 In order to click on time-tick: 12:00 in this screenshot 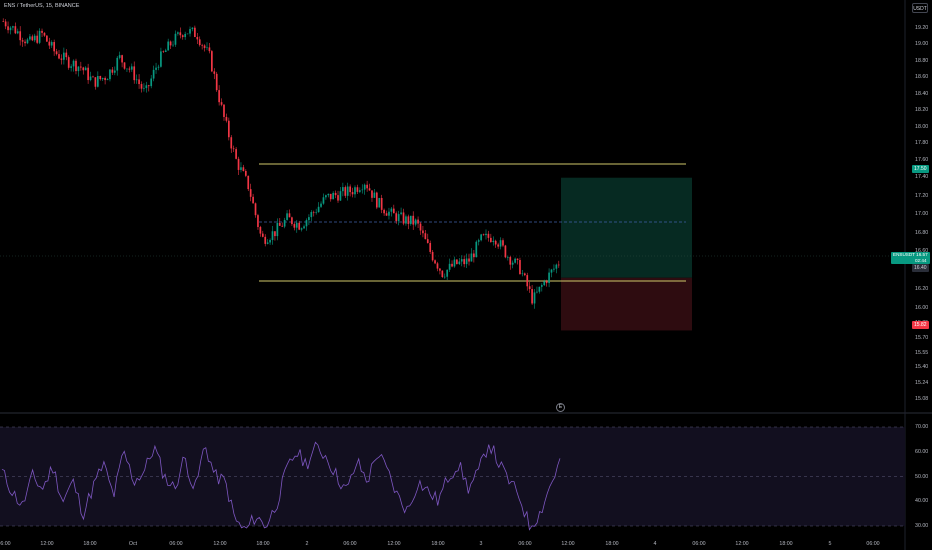, I will do `click(568, 544)`.